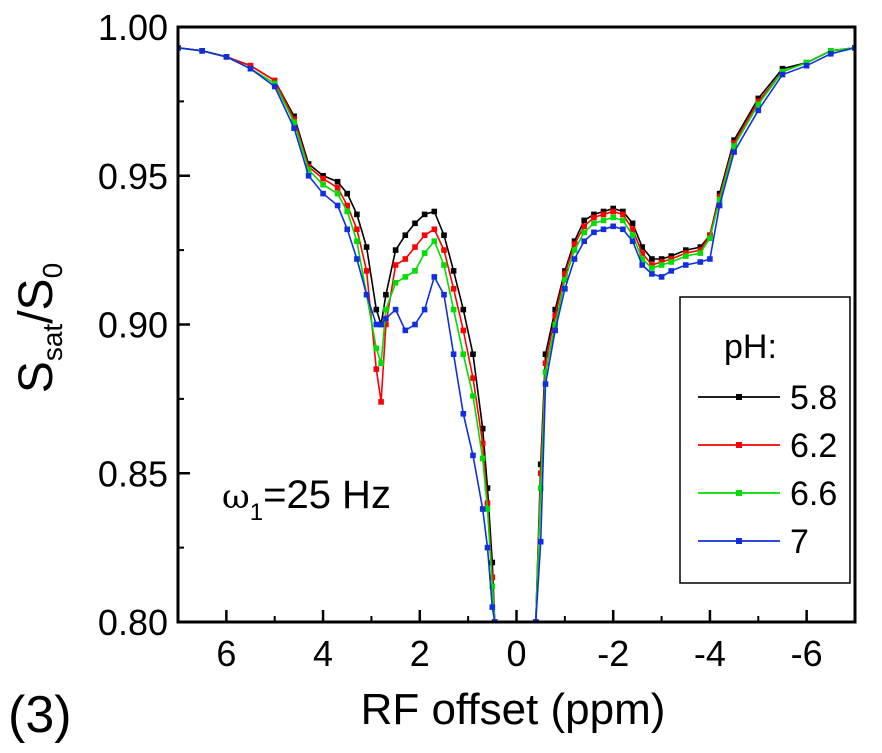 Image resolution: width=882 pixels, height=753 pixels. Describe the element at coordinates (133, 622) in the screenshot. I see `y-tick-label: 0.80` at that location.